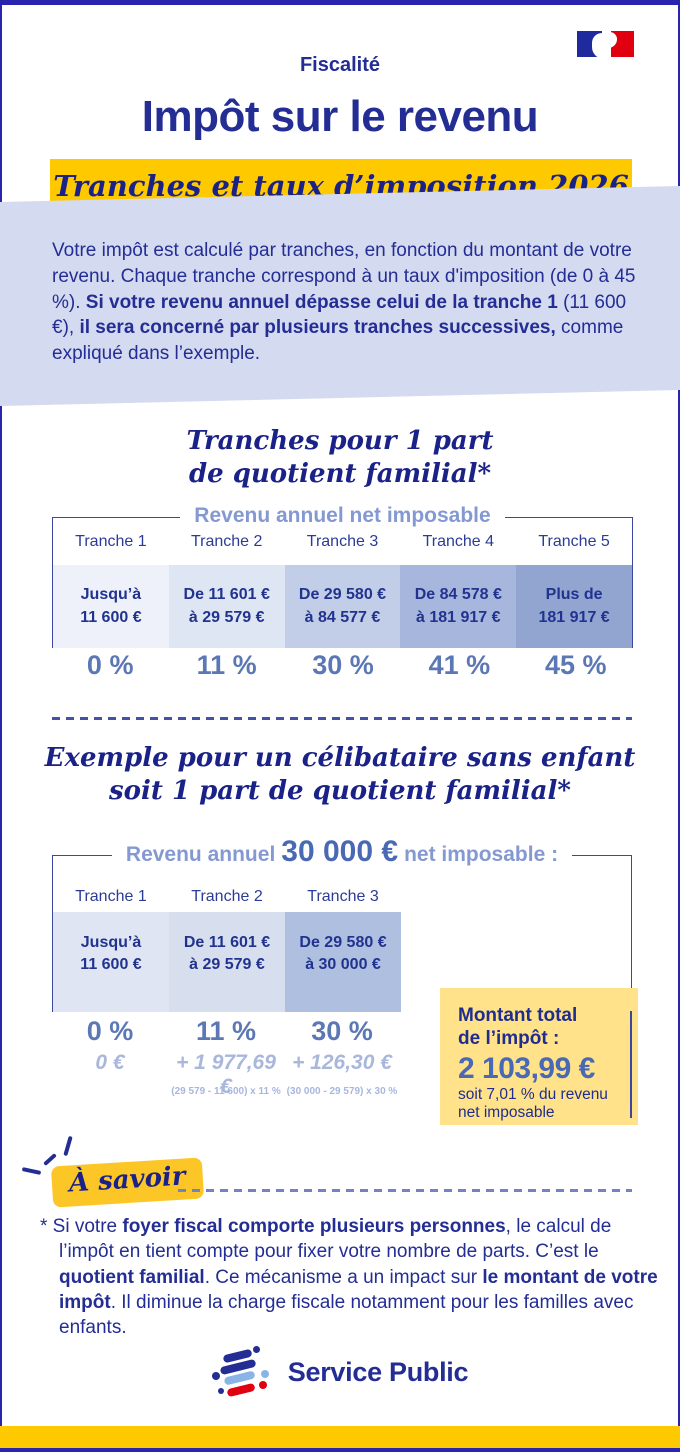  Describe the element at coordinates (227, 896) in the screenshot. I see `example-header: Tranche 2` at that location.